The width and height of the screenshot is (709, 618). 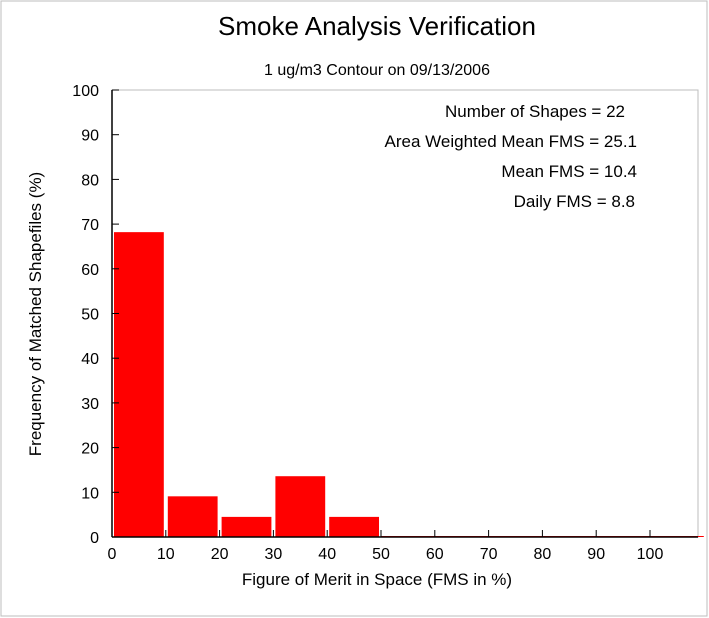 I want to click on y-axis-label: Frequency of Matched Shapefiles (%), so click(x=35, y=314).